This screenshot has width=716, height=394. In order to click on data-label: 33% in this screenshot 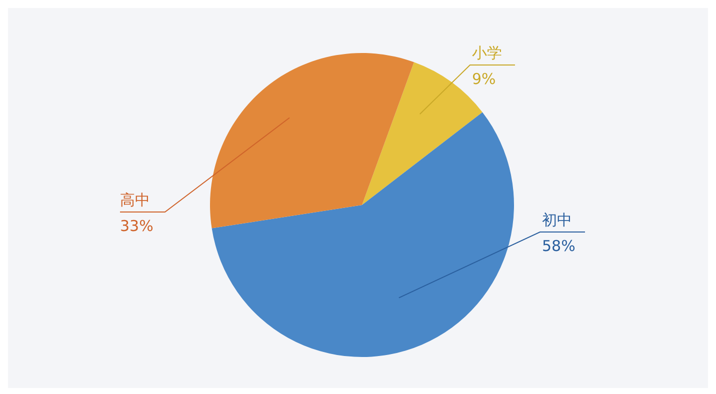, I will do `click(137, 226)`.